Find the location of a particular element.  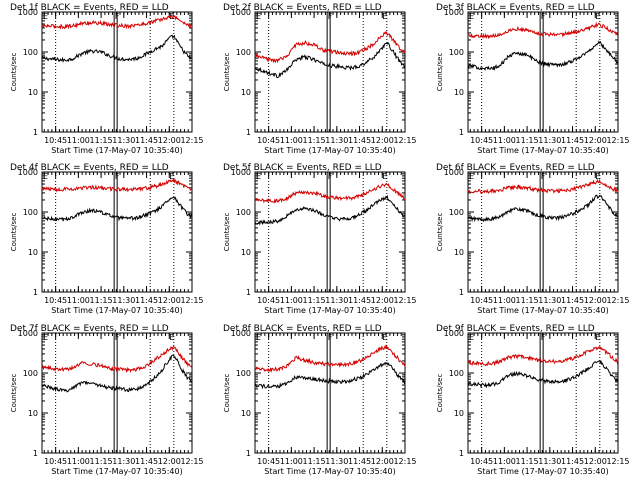

x-tick-label: 11:45 is located at coordinates (359, 300).